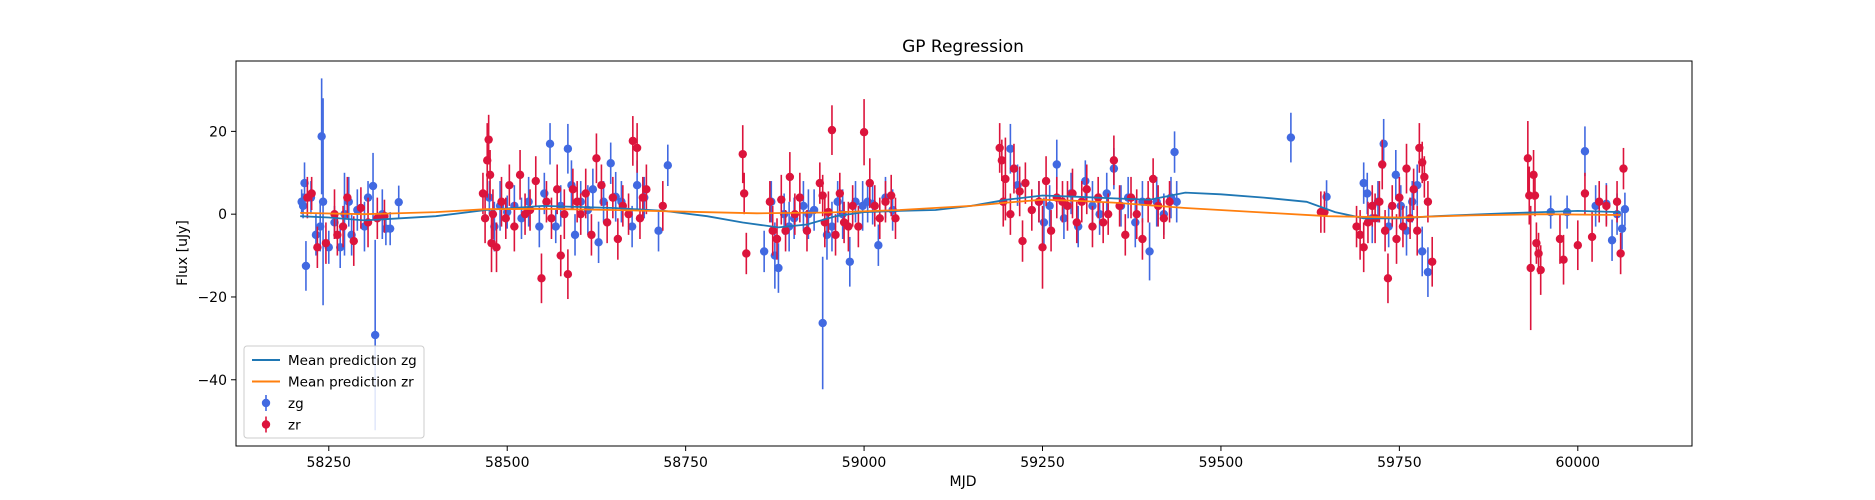 This screenshot has height=500, width=1875. I want to click on legend: Mean prediction zg Mean prediction zr zg zr, so click(334, 392).